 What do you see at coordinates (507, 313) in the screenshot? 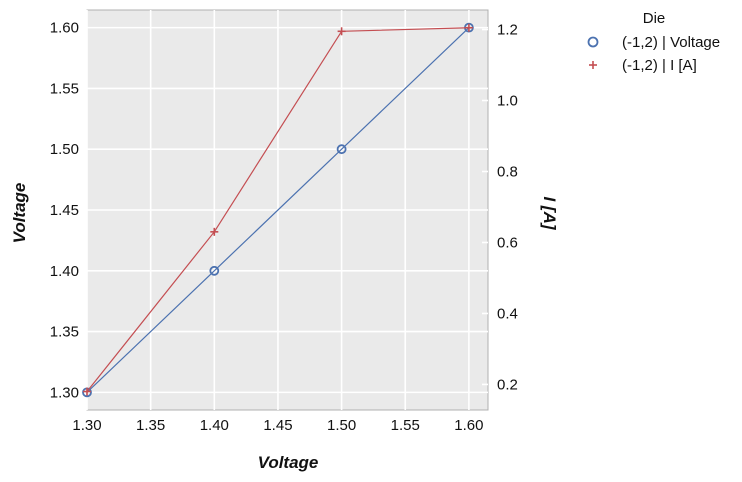
I see `y2-tick-label: 0.4` at bounding box center [507, 313].